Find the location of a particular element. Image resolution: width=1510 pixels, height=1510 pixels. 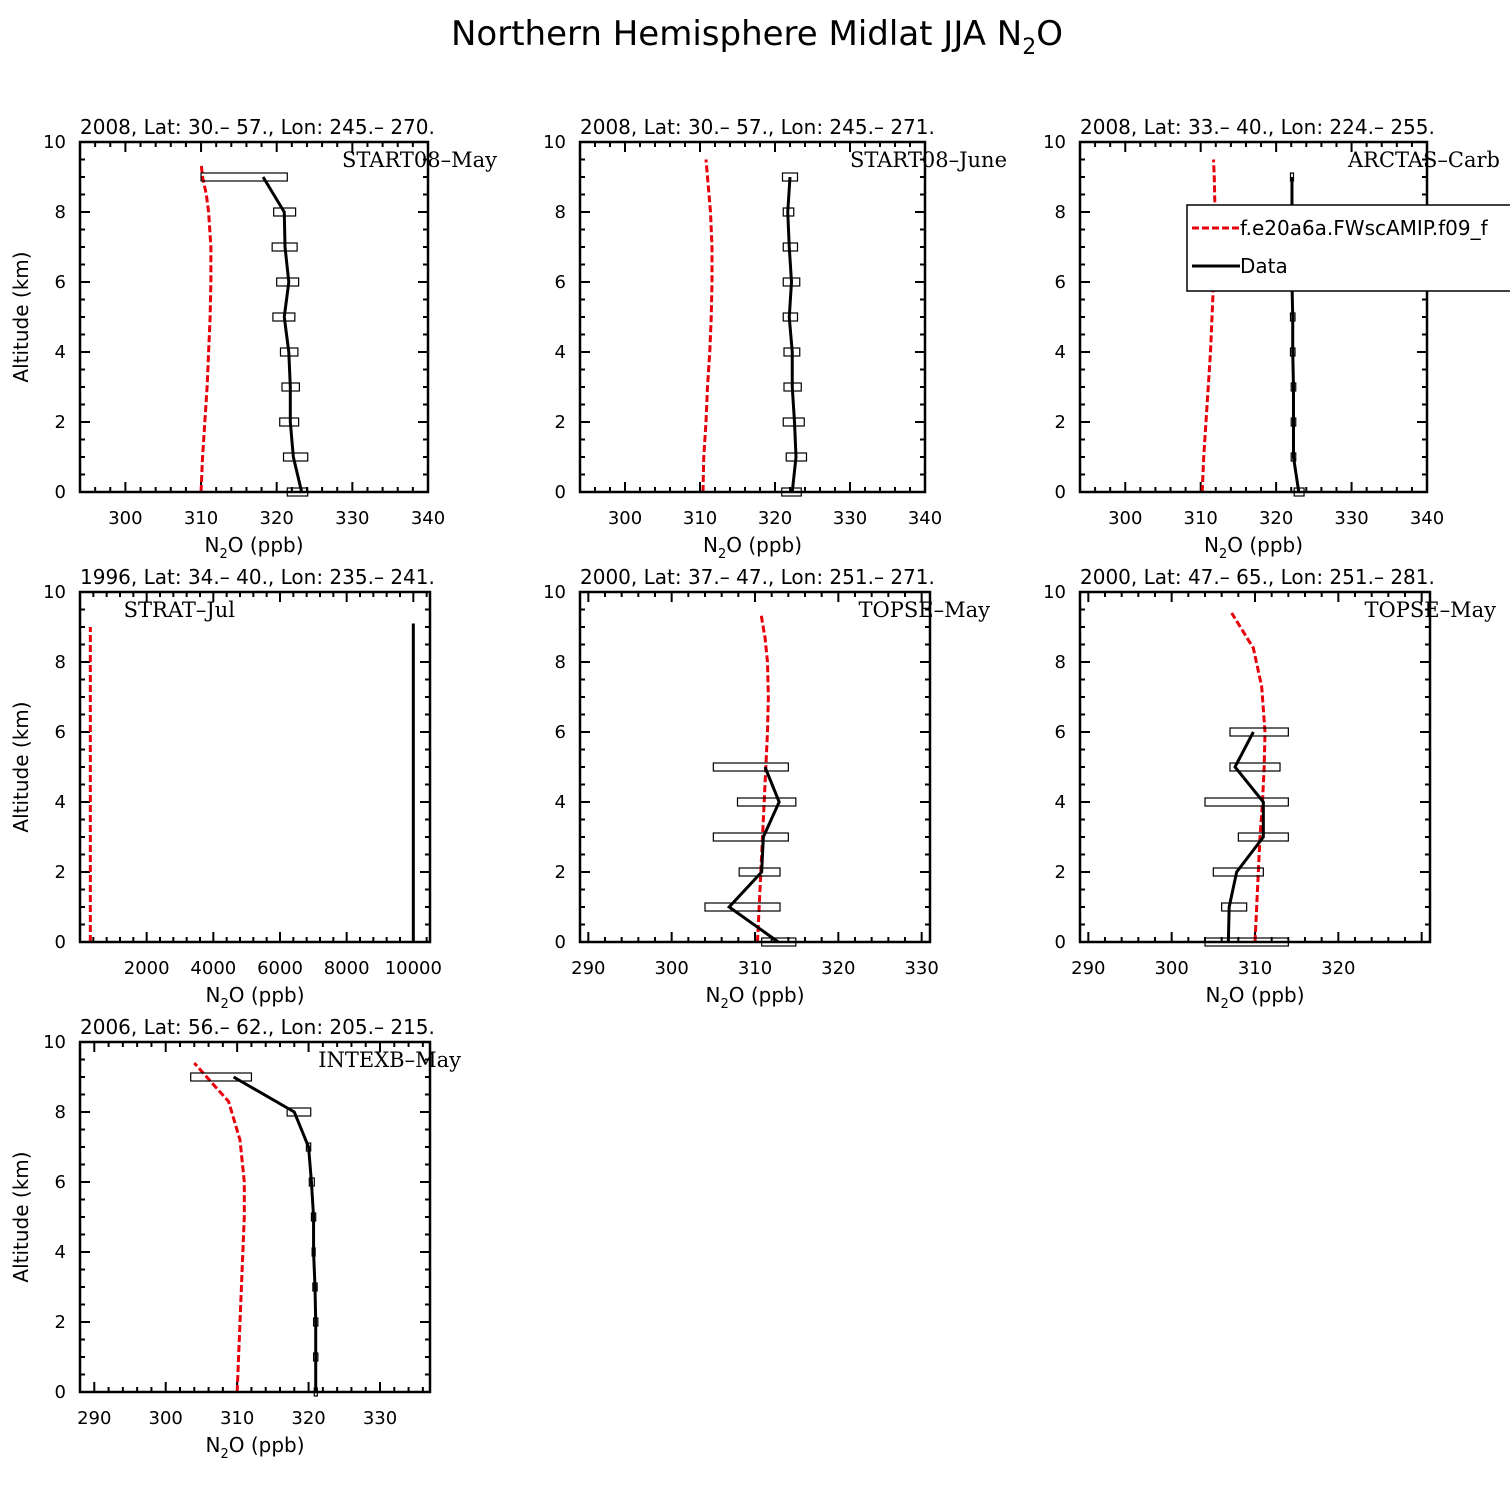

legend: f.e20a6a.FWscAMIP.f09_f Data is located at coordinates (1348, 248).